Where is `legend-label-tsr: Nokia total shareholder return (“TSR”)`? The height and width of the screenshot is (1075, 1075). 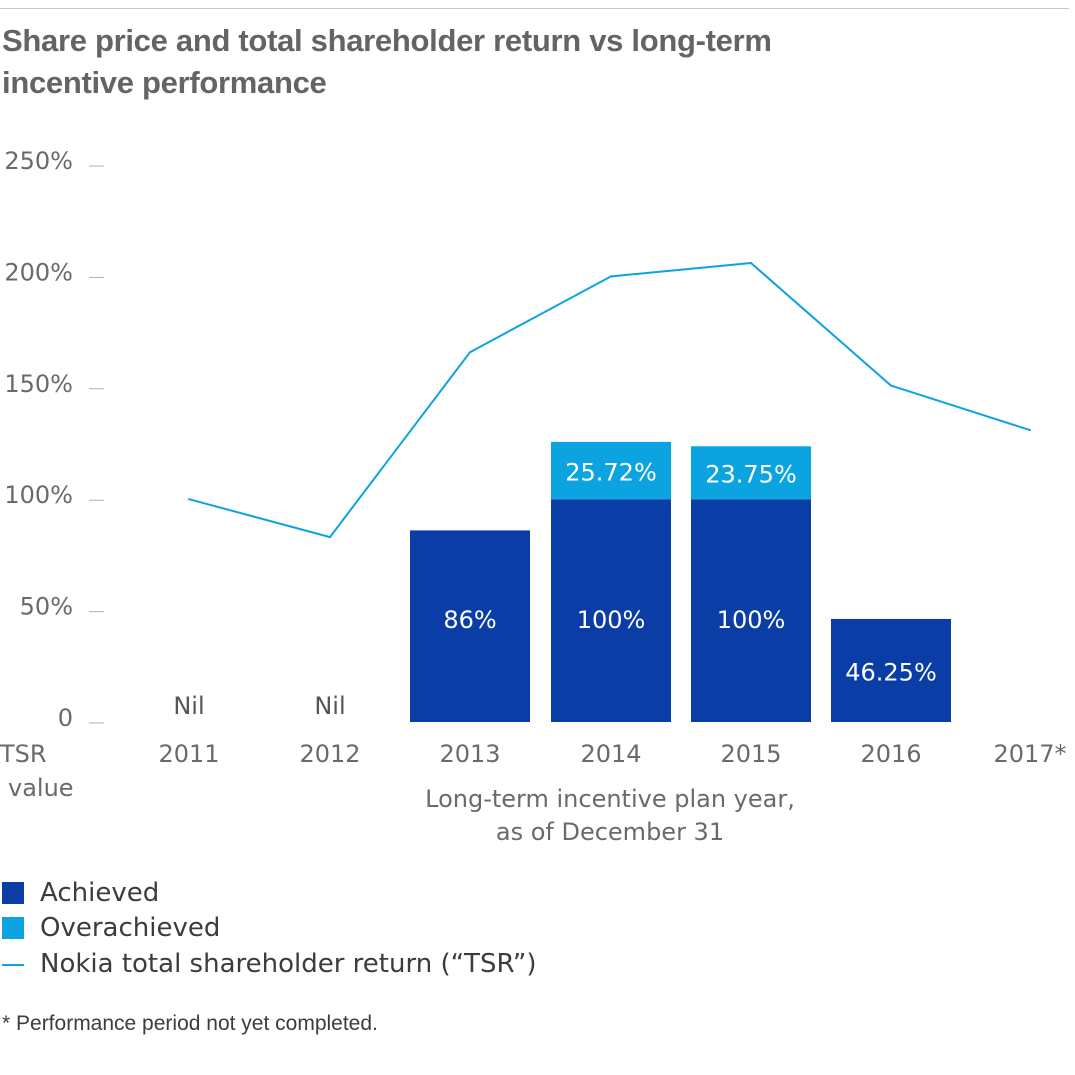 legend-label-tsr: Nokia total shareholder return (“TSR”) is located at coordinates (288, 964).